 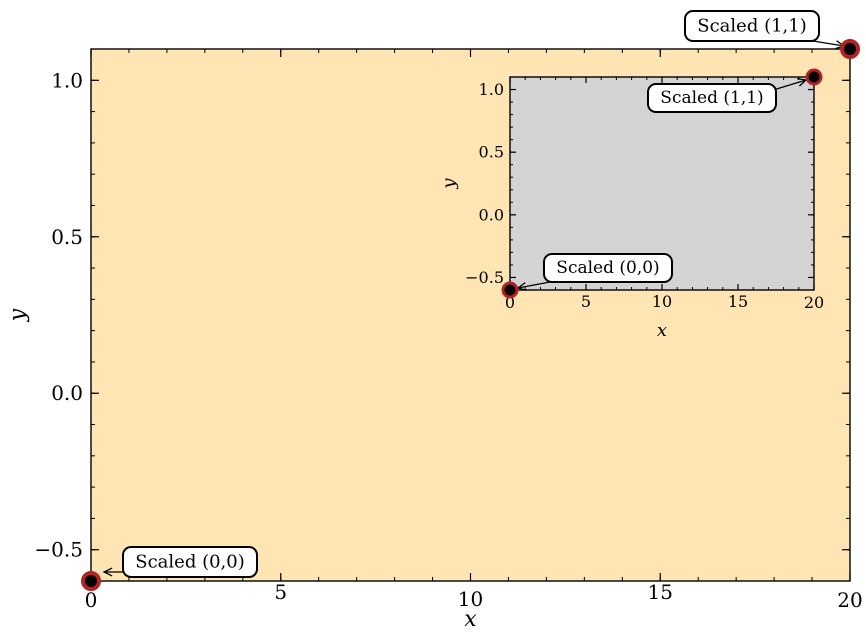 I want to click on main-annotation-label: Scaled (1,1), so click(x=751, y=26).